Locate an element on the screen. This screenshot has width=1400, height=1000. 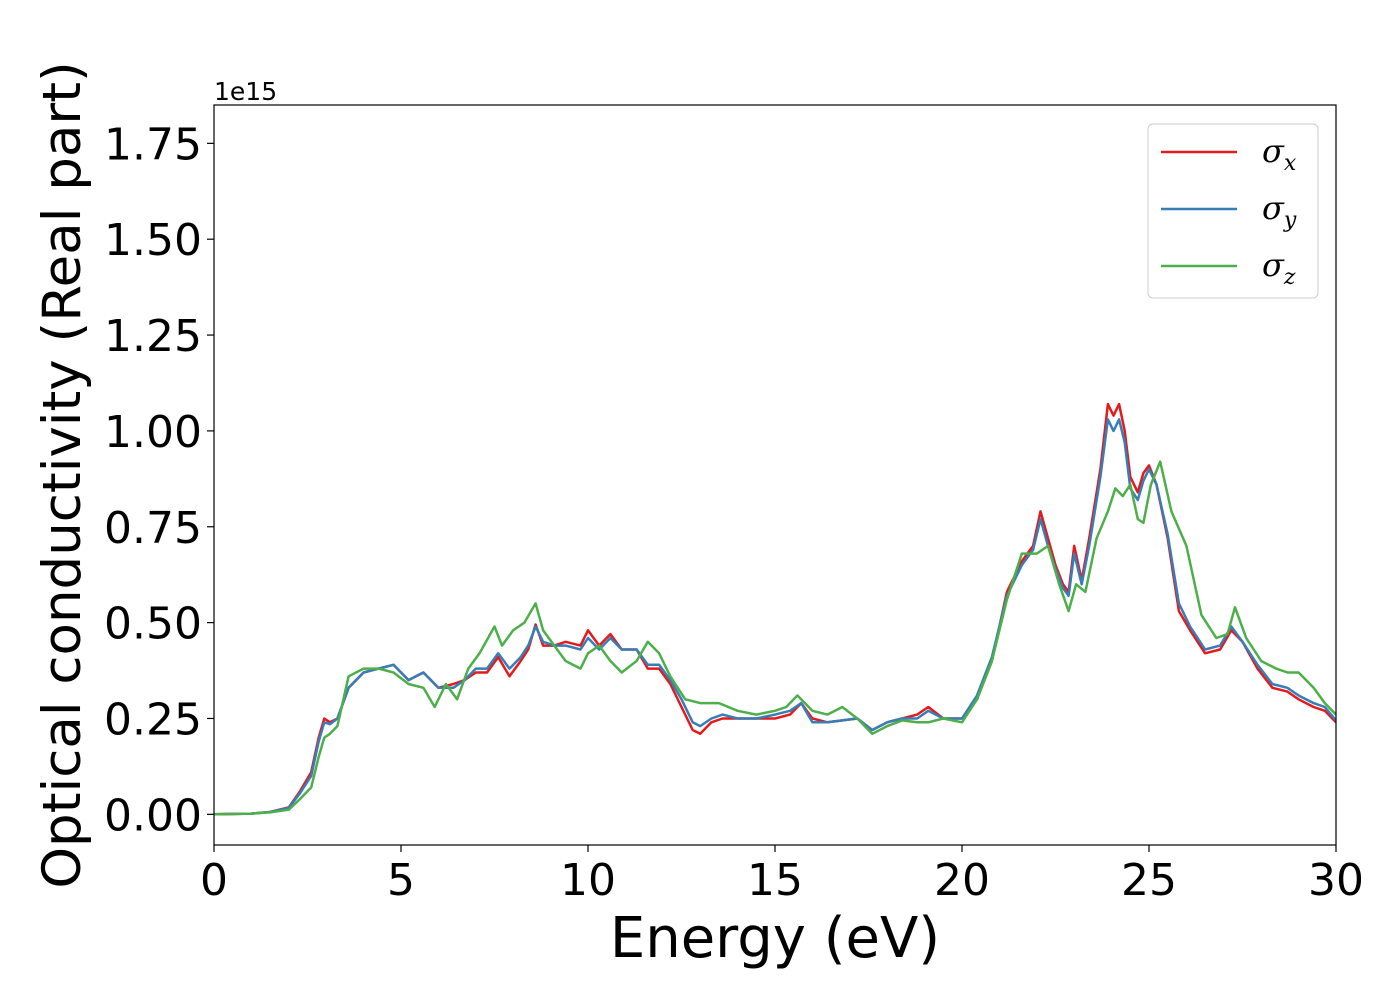
legend-box is located at coordinates (1233, 211).